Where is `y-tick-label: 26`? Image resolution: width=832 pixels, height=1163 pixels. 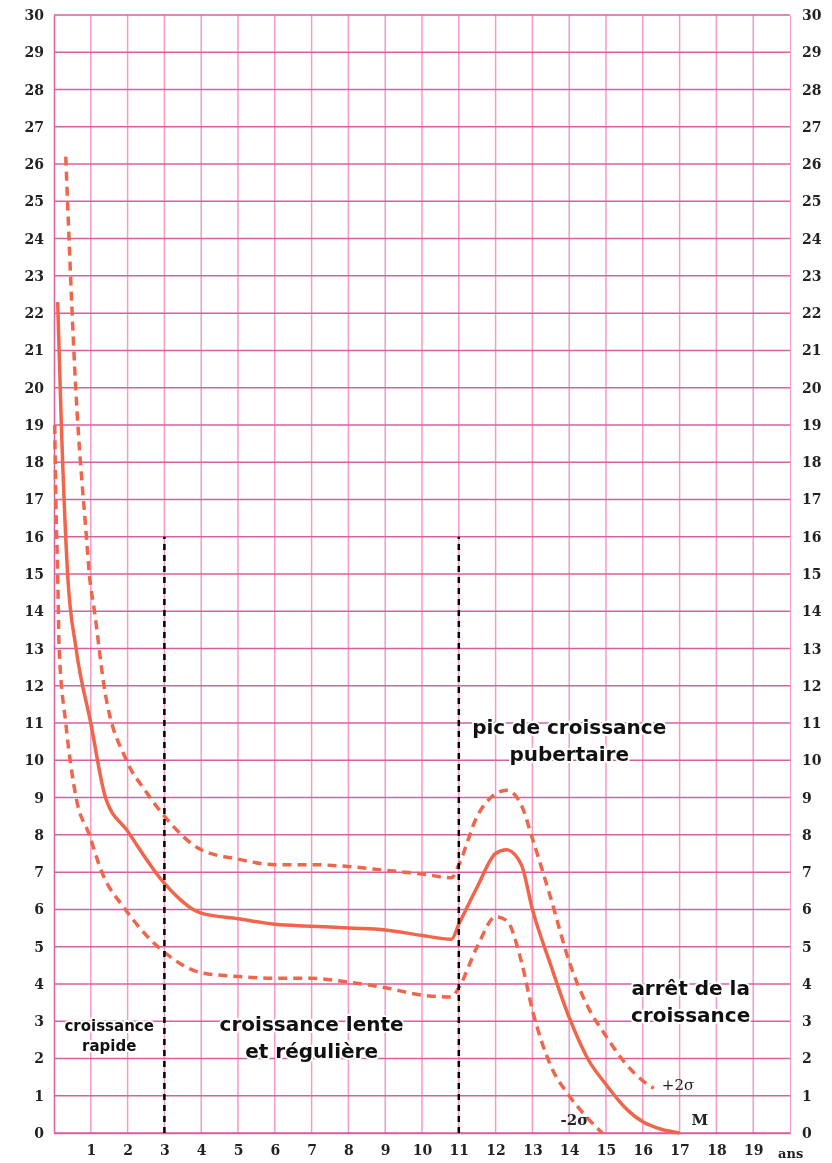 y-tick-label: 26 is located at coordinates (34, 164).